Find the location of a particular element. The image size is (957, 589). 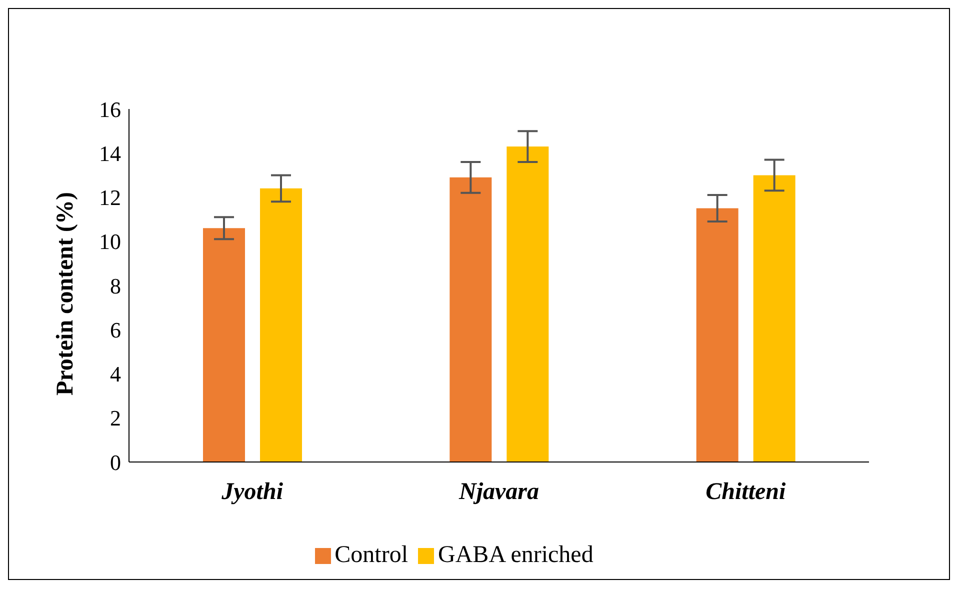

y-tick-label: 14 is located at coordinates (110, 153).